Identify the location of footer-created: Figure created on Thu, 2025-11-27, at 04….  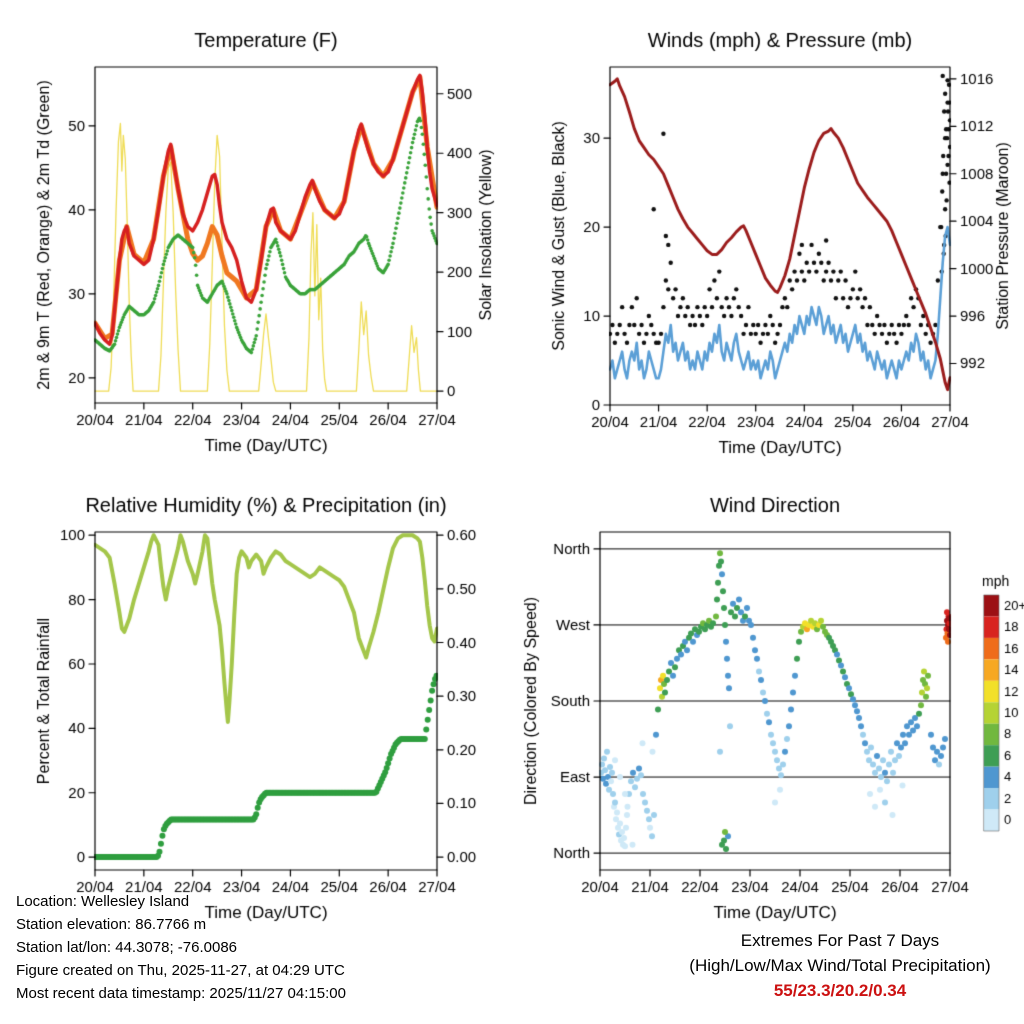
(180, 970).